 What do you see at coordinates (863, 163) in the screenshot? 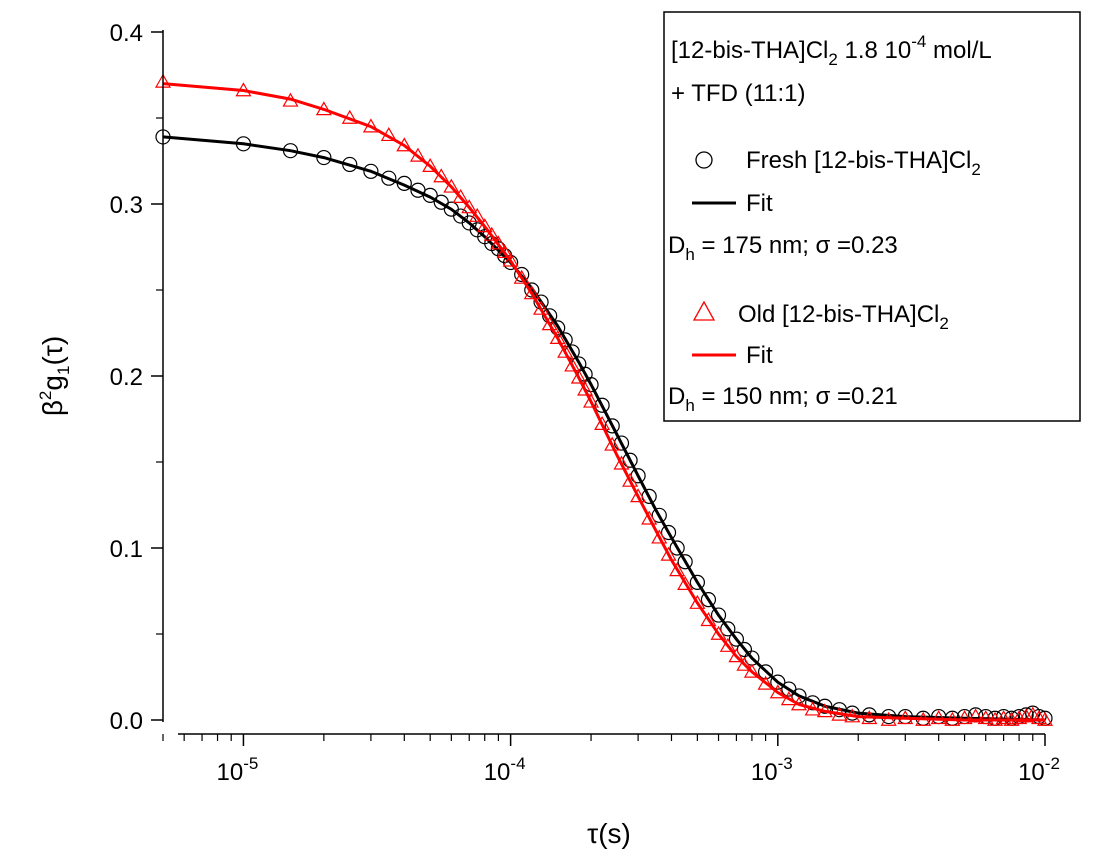
I see `legend-fresh-label: Fresh [12-bis-THA]Cl2` at bounding box center [863, 163].